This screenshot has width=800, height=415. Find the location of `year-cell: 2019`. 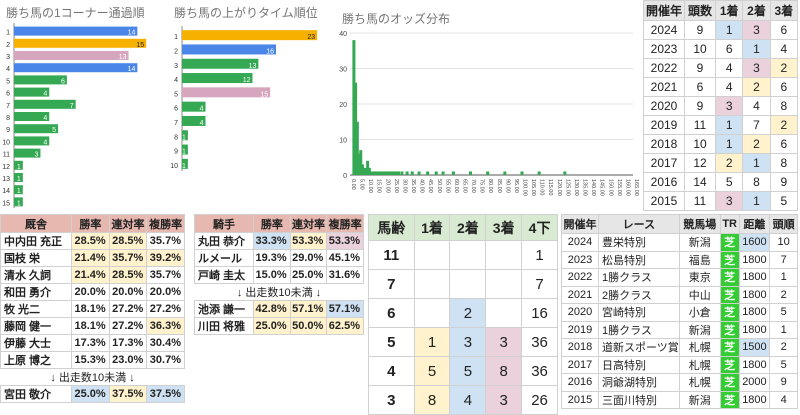

year-cell: 2019 is located at coordinates (580, 329).